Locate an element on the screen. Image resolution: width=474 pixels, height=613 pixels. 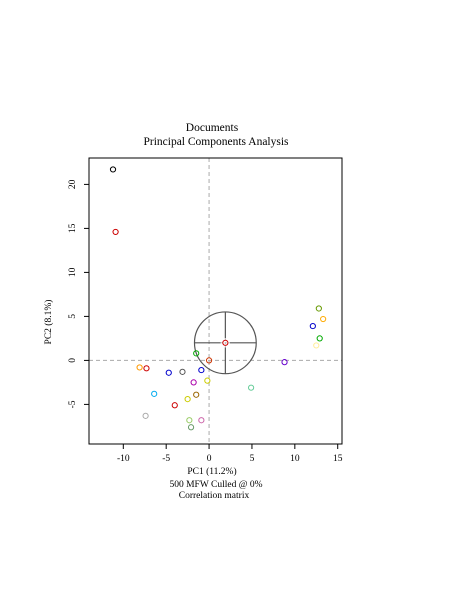
y-tick-label: 5 is located at coordinates (73, 316).